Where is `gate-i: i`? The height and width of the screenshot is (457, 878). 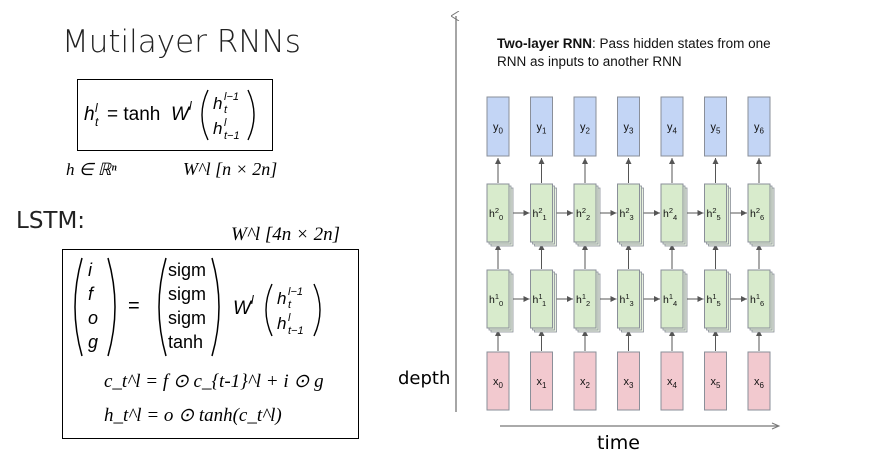
gate-i: i is located at coordinates (90, 270).